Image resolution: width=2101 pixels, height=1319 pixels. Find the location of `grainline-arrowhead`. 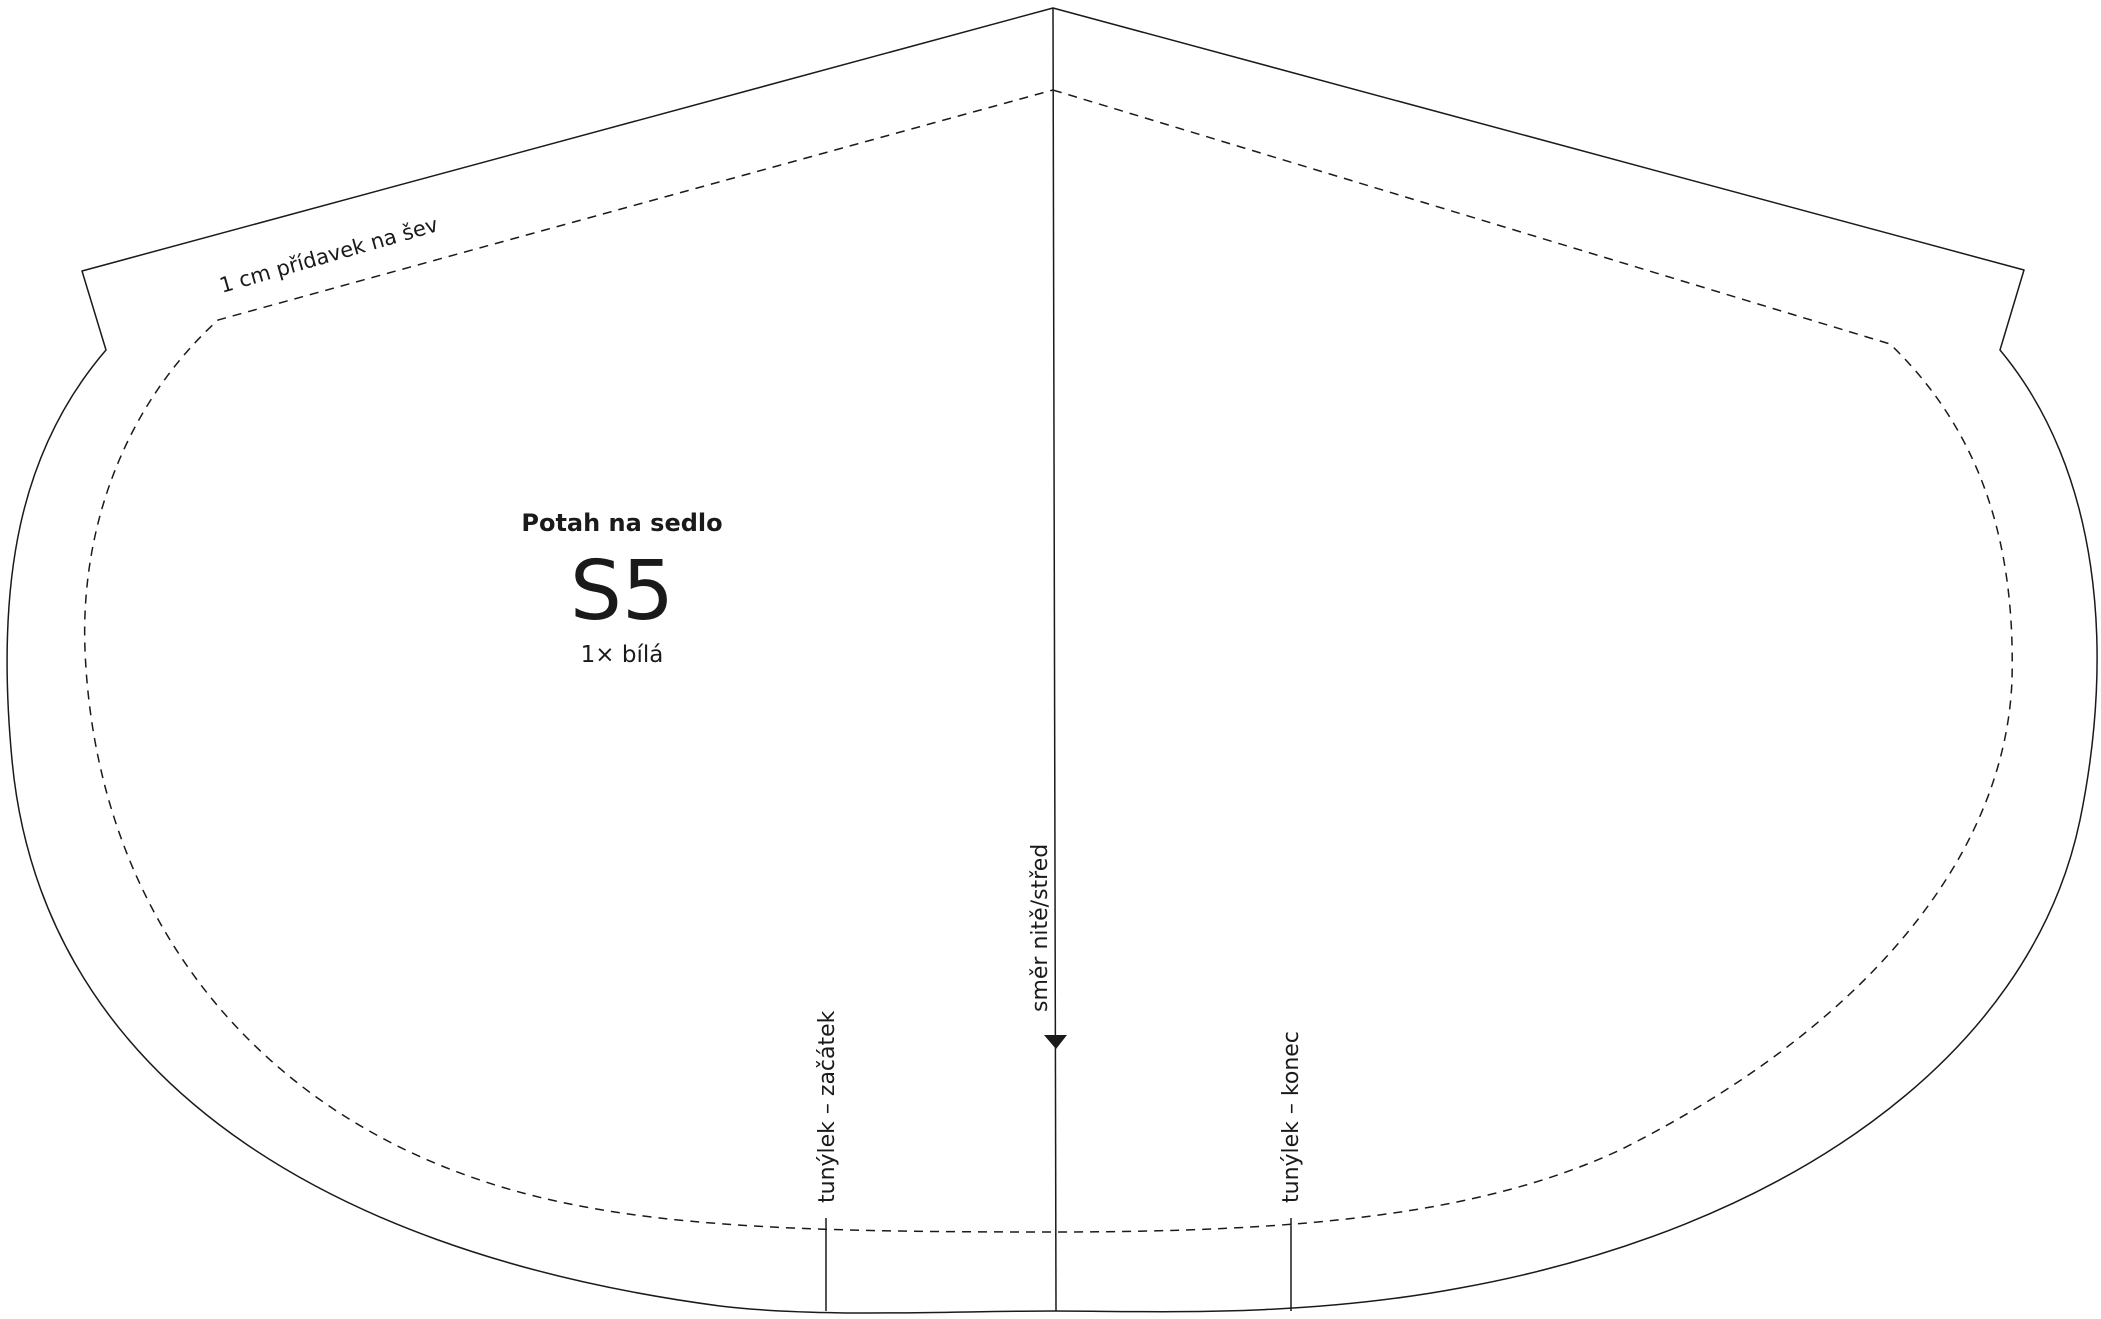

grainline-arrowhead is located at coordinates (1055, 1042).